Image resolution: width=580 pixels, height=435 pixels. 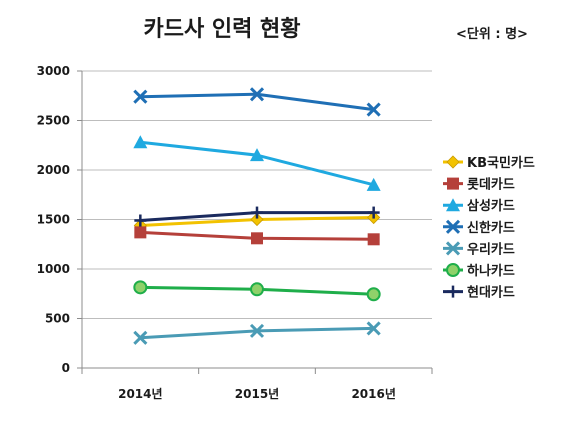 I want to click on legend-entry: 현대카드, so click(x=479, y=293).